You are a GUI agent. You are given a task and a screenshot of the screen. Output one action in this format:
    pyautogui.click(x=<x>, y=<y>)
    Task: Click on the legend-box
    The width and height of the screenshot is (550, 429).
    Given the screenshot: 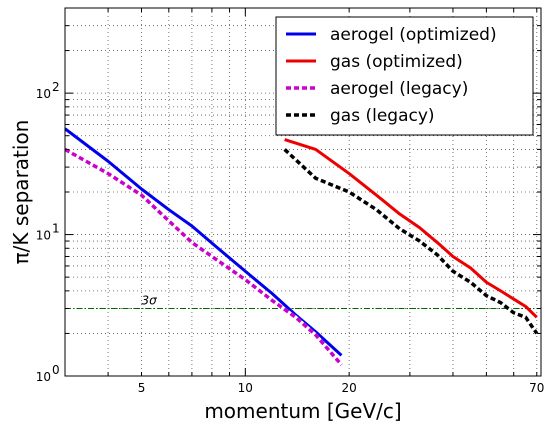 What is the action you would take?
    pyautogui.click(x=404, y=76)
    